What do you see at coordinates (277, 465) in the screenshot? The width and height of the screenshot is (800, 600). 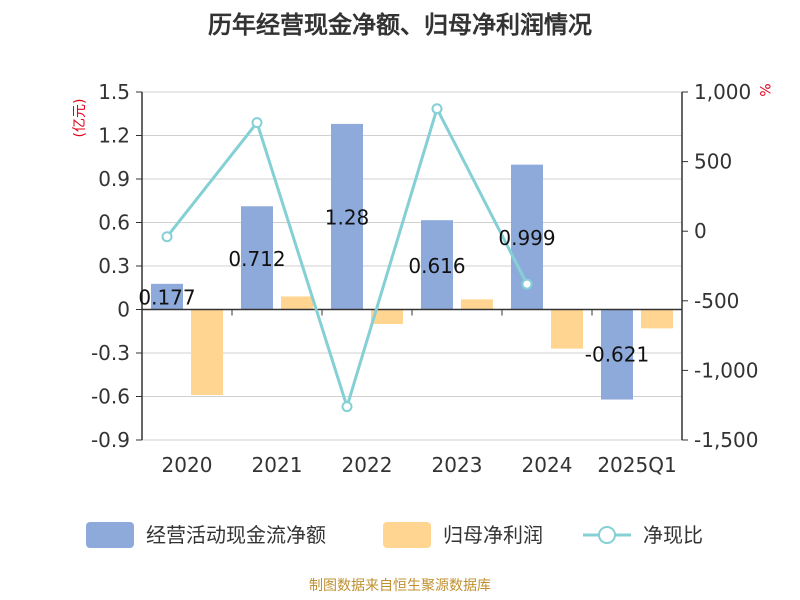 I see `x-tick-label: 2021` at bounding box center [277, 465].